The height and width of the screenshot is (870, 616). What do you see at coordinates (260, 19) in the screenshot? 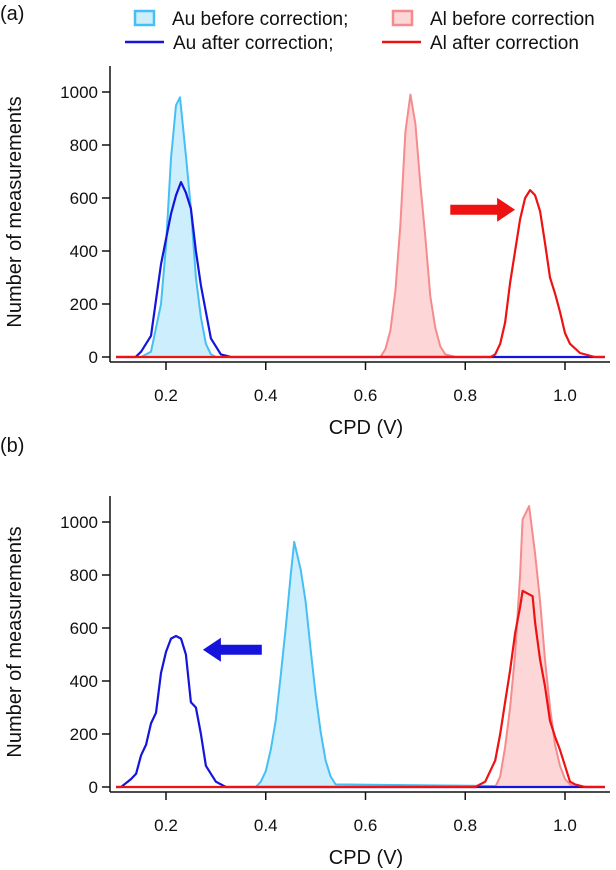
I see `legend-label: Au before correction;` at bounding box center [260, 19].